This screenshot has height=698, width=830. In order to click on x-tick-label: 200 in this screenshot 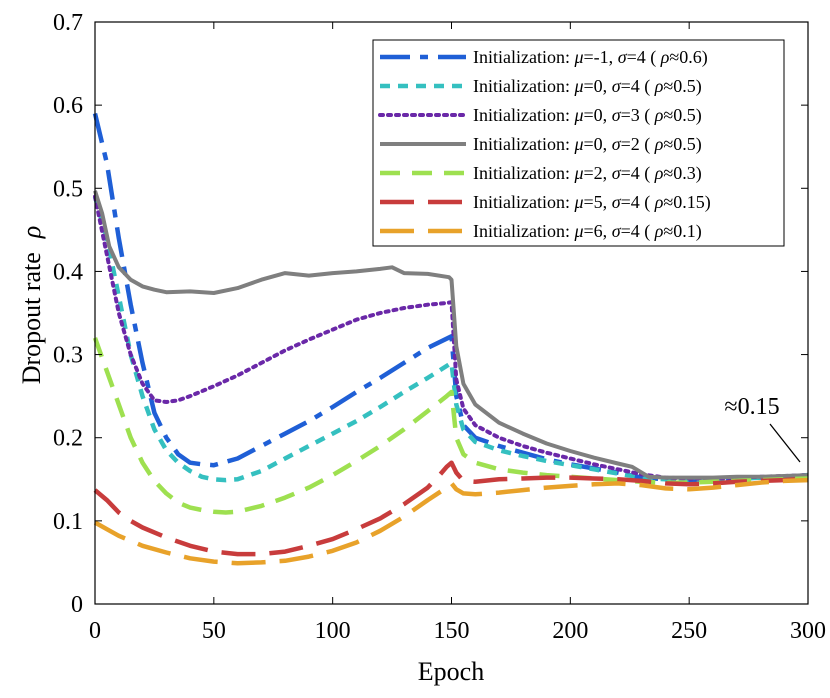, I will do `click(570, 631)`.